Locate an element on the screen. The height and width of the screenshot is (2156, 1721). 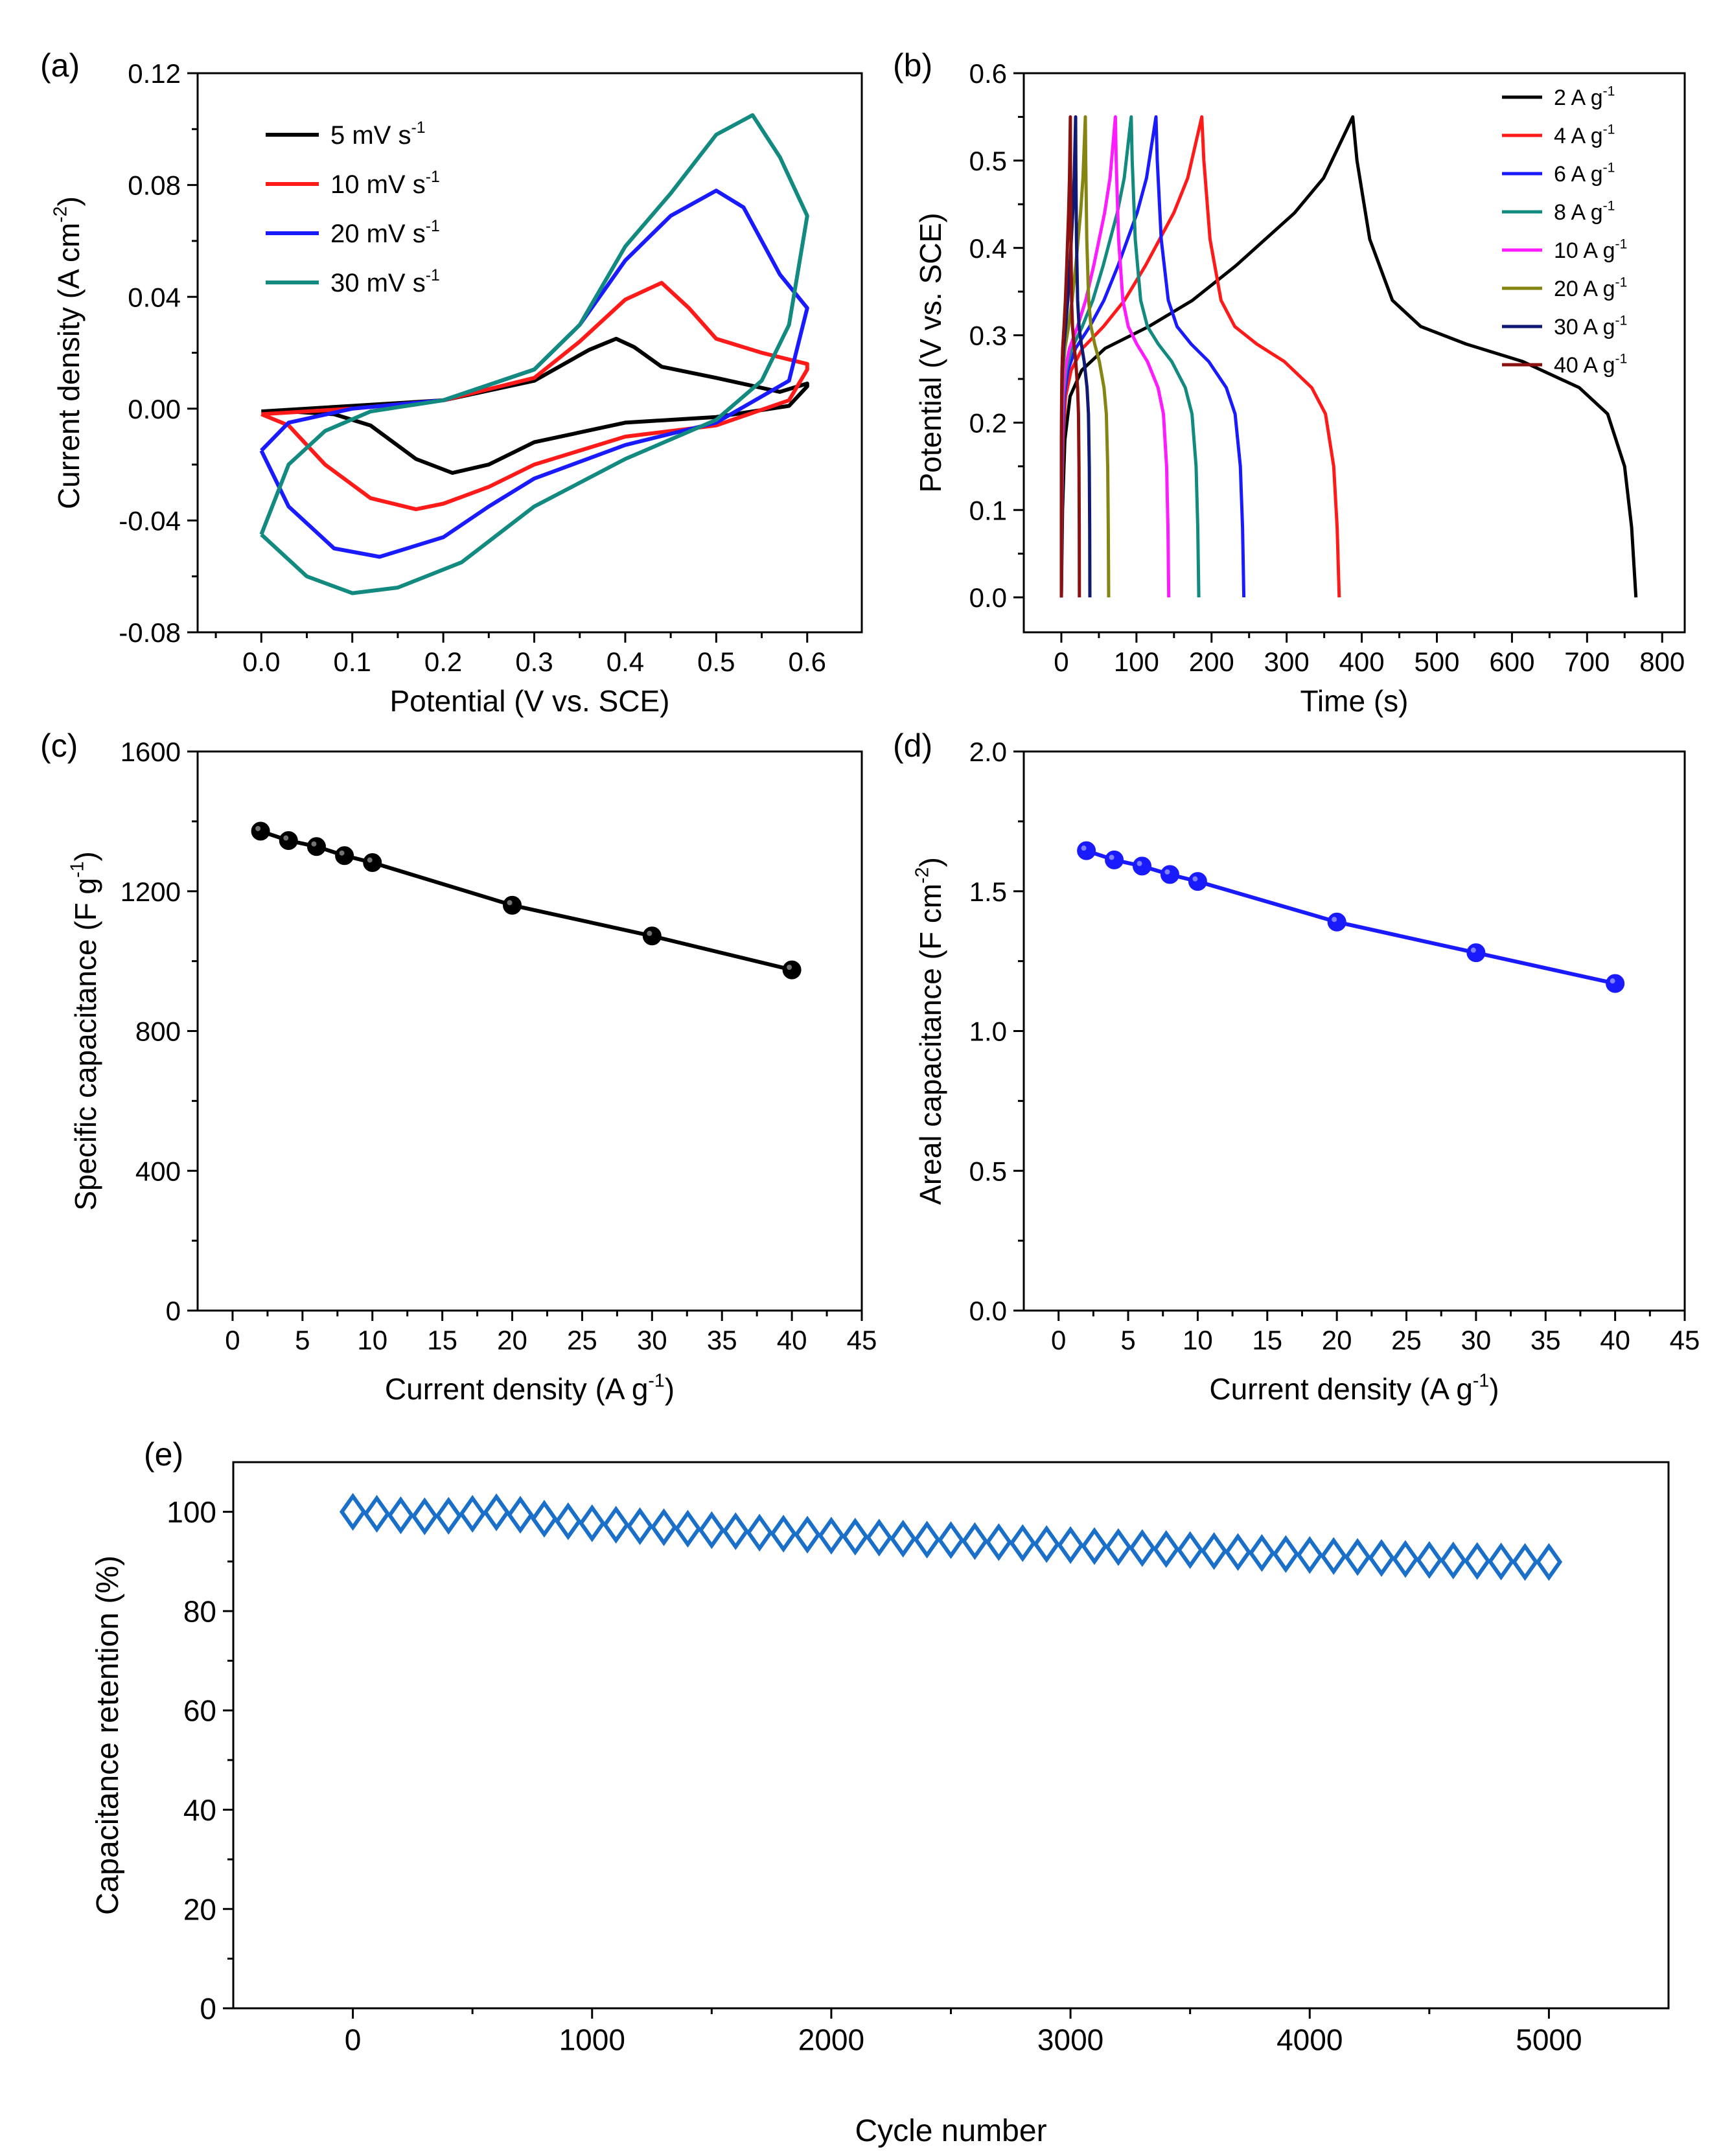
x-tick-label: 20 is located at coordinates (512, 1340).